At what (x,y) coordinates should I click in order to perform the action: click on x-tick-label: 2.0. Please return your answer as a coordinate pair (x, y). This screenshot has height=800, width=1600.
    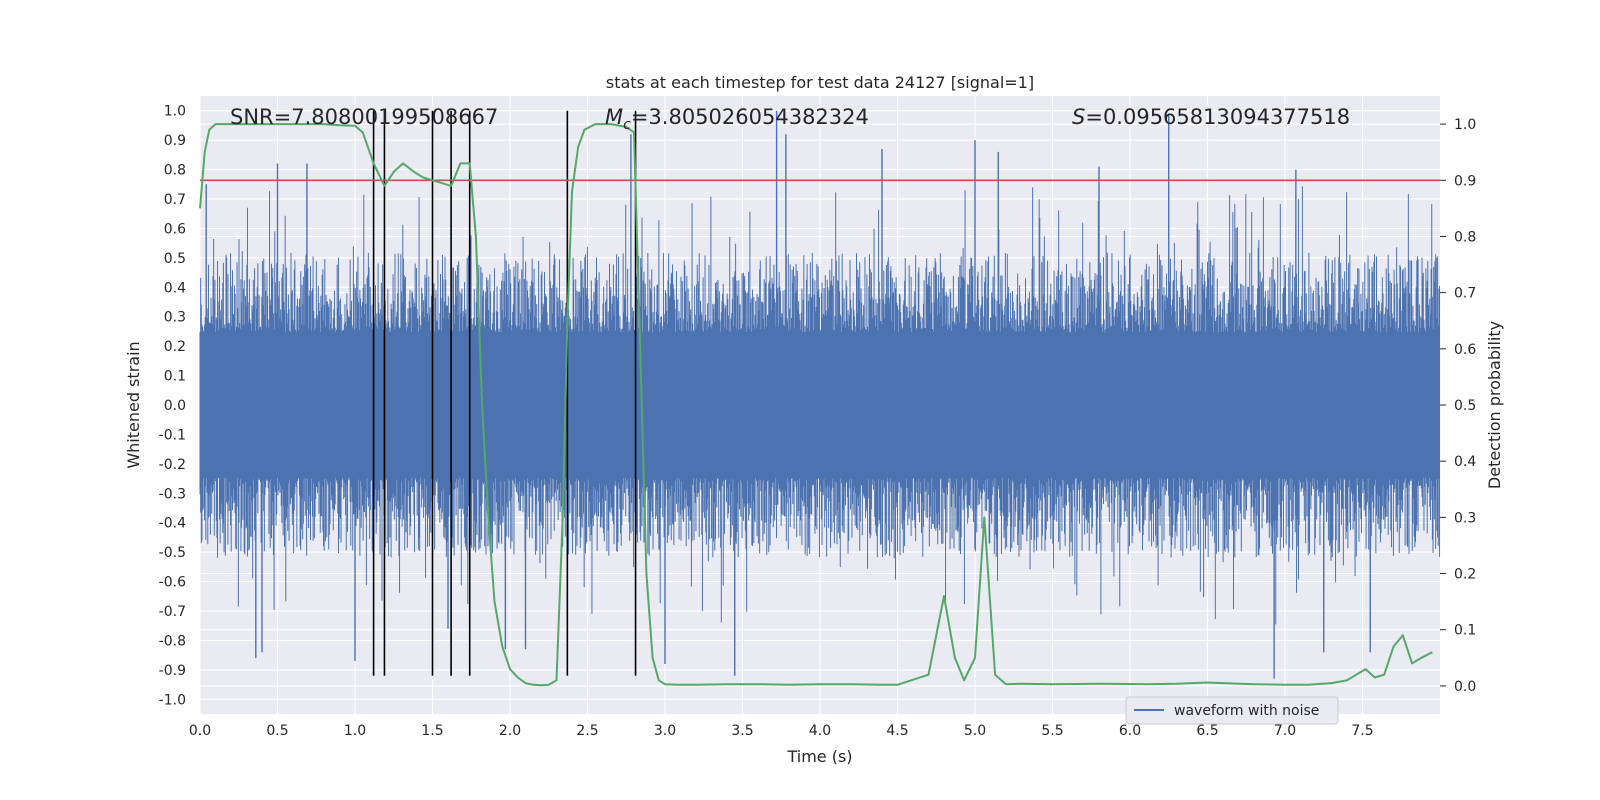
    Looking at the image, I should click on (510, 731).